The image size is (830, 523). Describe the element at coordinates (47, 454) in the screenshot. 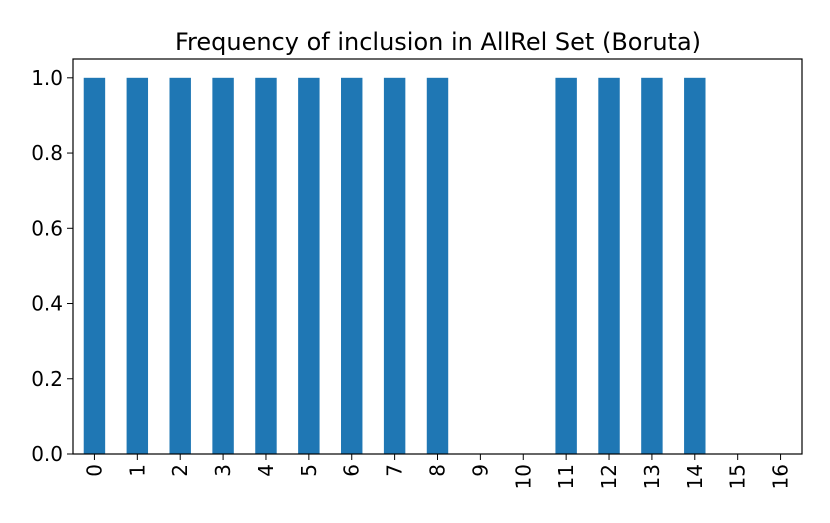

I see `y-tick-label-0.0: 0.0` at that location.